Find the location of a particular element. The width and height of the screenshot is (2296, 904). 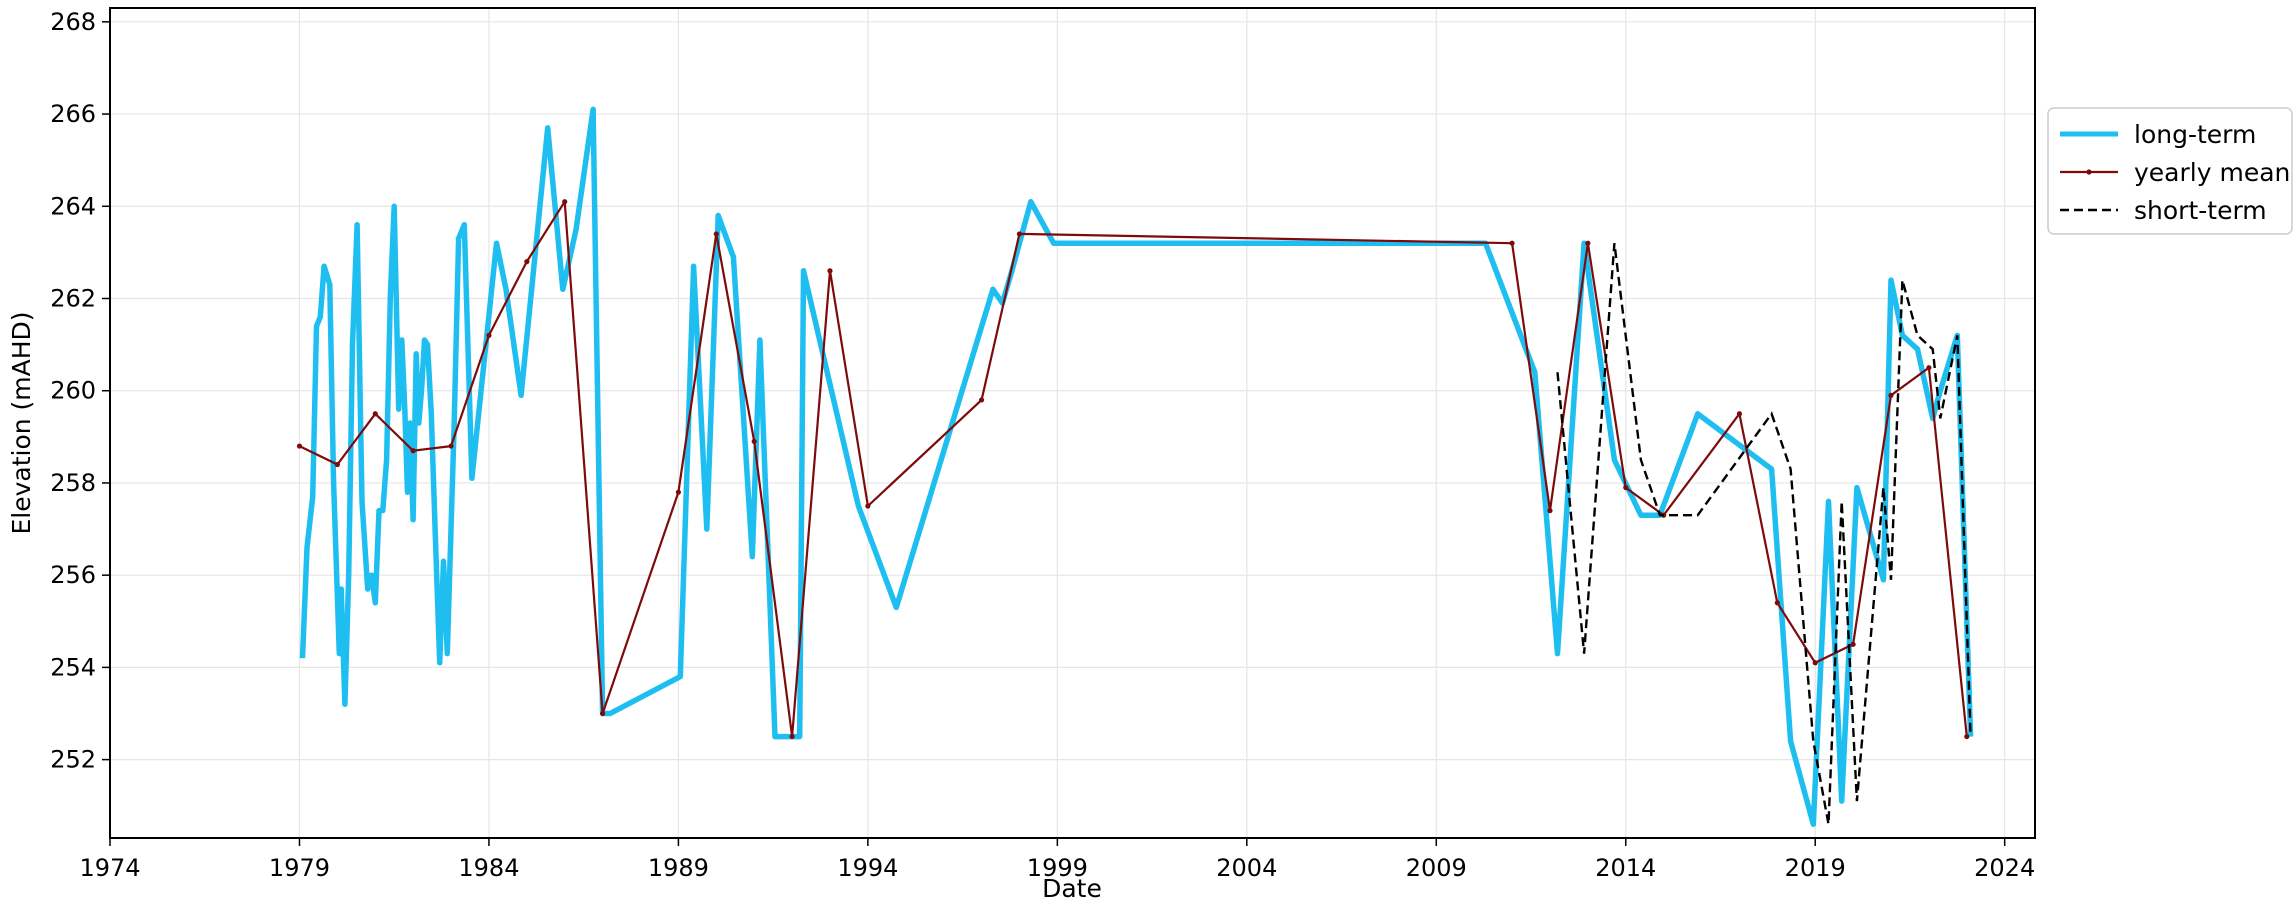

x-tick-label: 1994 is located at coordinates (867, 868).